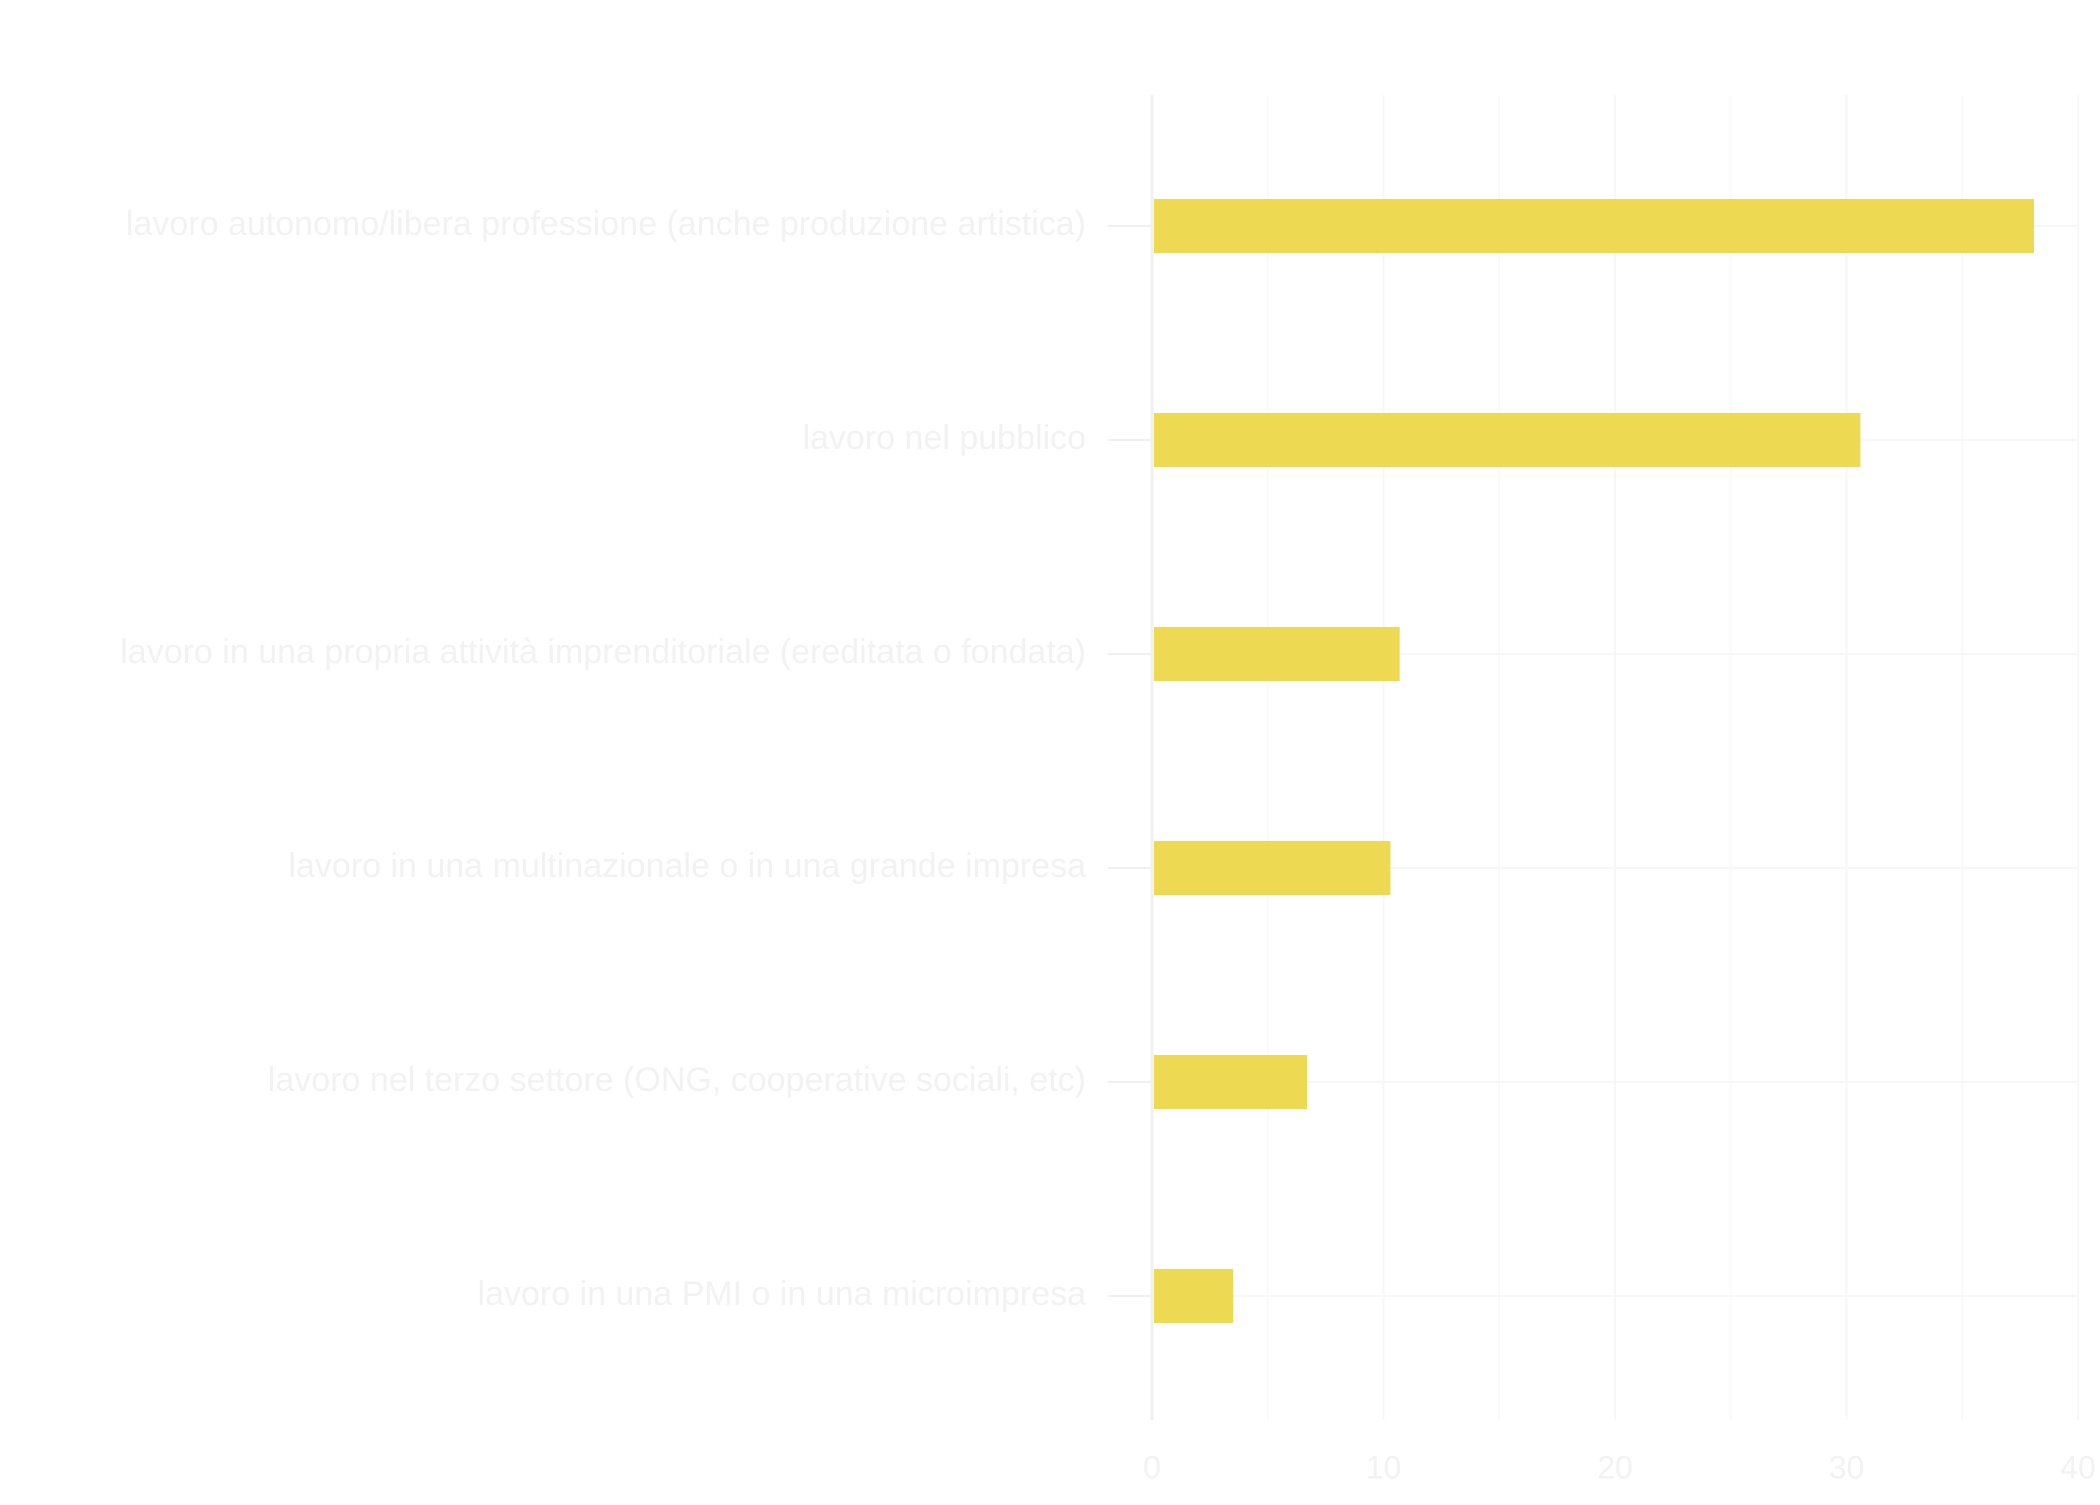 This screenshot has width=2100, height=1505. I want to click on x-tick-label: 30, so click(1847, 1467).